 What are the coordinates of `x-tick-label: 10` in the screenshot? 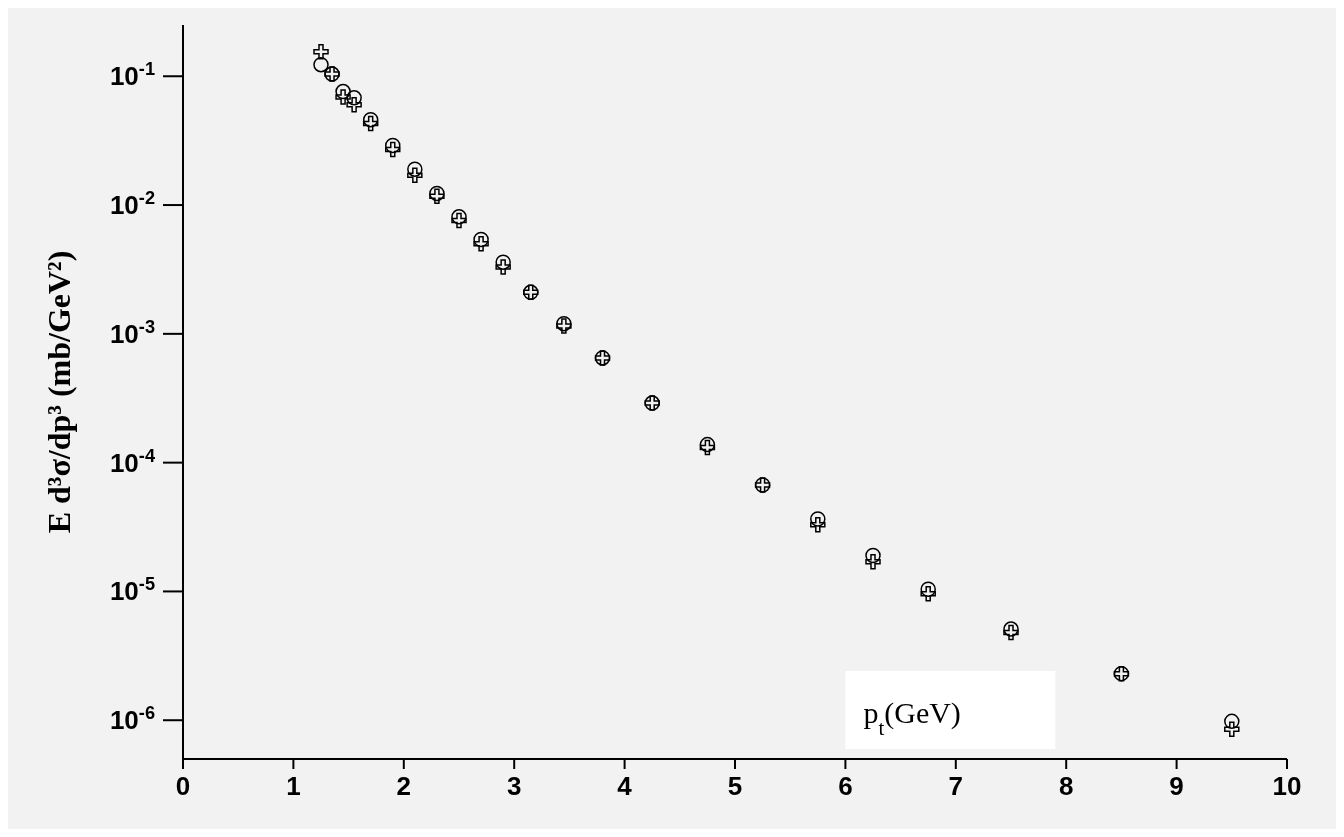 It's located at (1287, 786).